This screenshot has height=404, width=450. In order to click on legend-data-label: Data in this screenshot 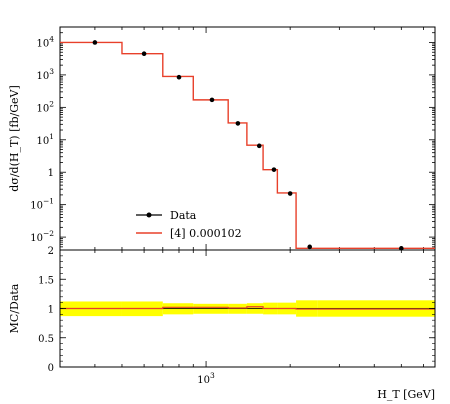, I will do `click(183, 215)`.